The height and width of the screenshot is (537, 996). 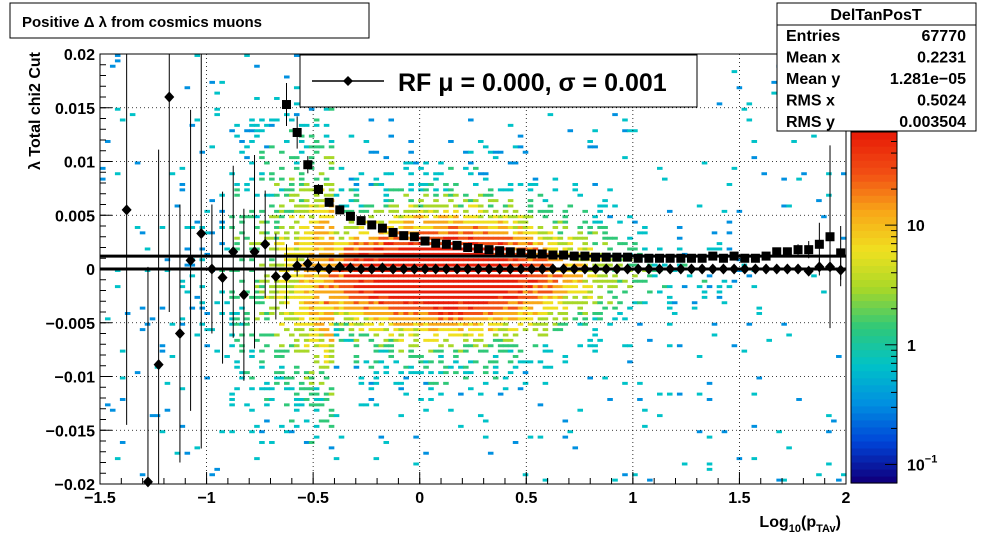 What do you see at coordinates (739, 498) in the screenshot?
I see `x-tick-label: 1.5` at bounding box center [739, 498].